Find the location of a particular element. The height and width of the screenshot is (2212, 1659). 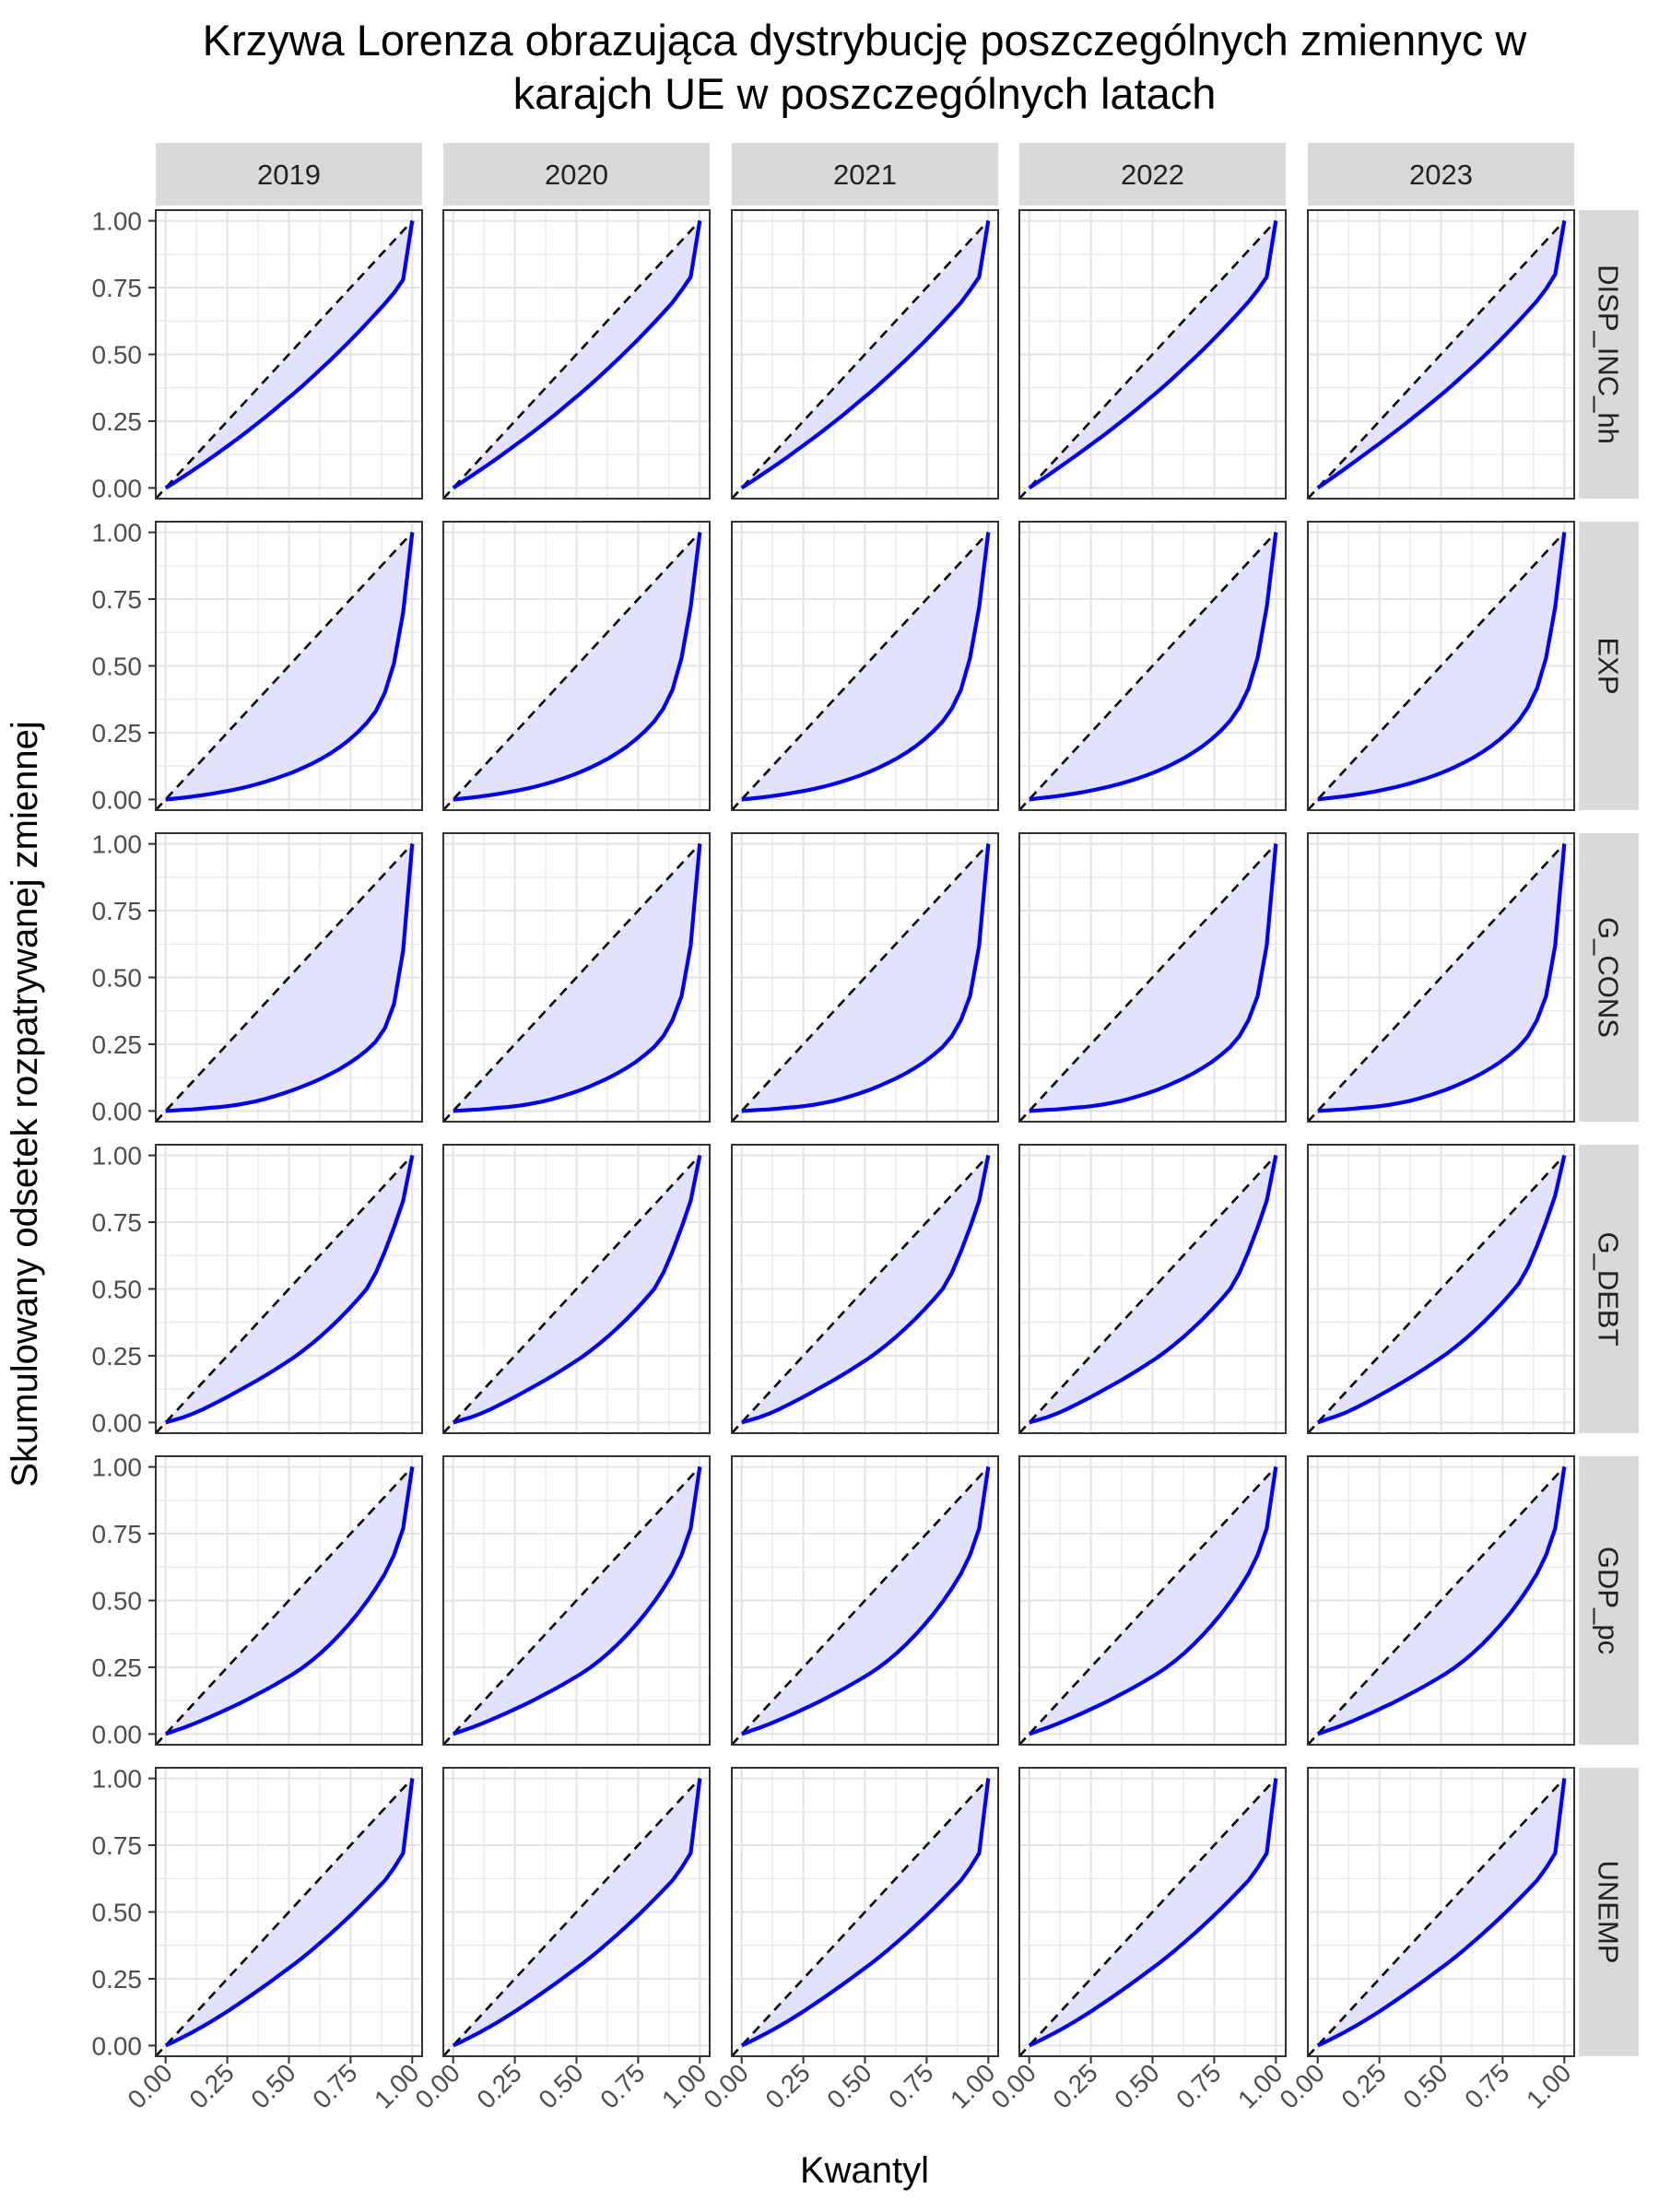

equality-line-GDP_pc-2022 is located at coordinates (1147, 1605).